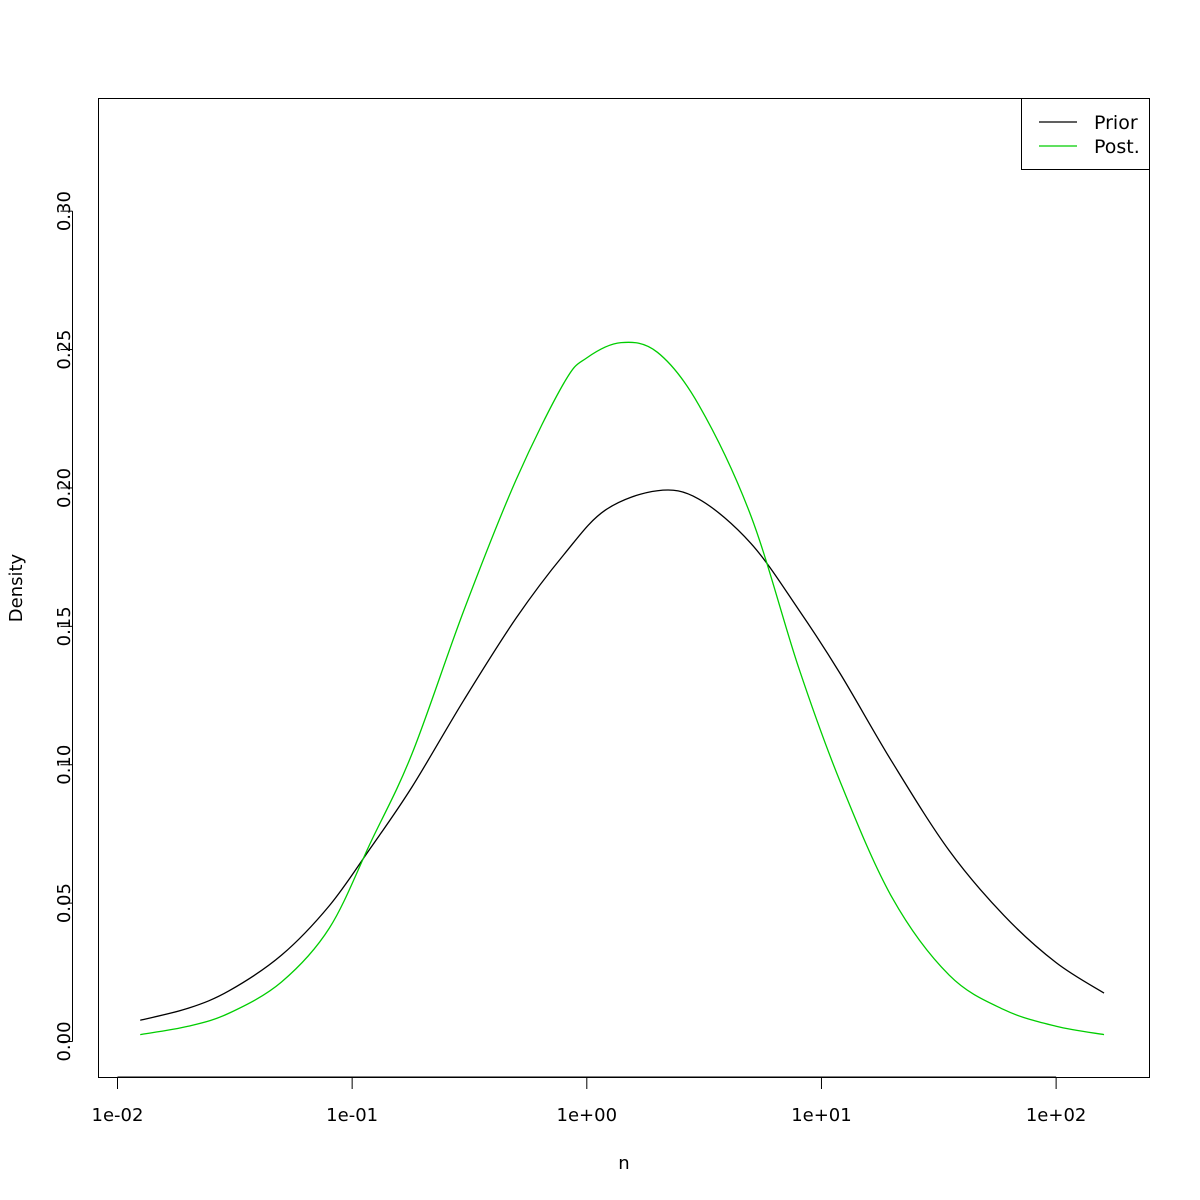 The height and width of the screenshot is (1200, 1200). What do you see at coordinates (1116, 123) in the screenshot?
I see `legend-label-prior: Prior` at bounding box center [1116, 123].